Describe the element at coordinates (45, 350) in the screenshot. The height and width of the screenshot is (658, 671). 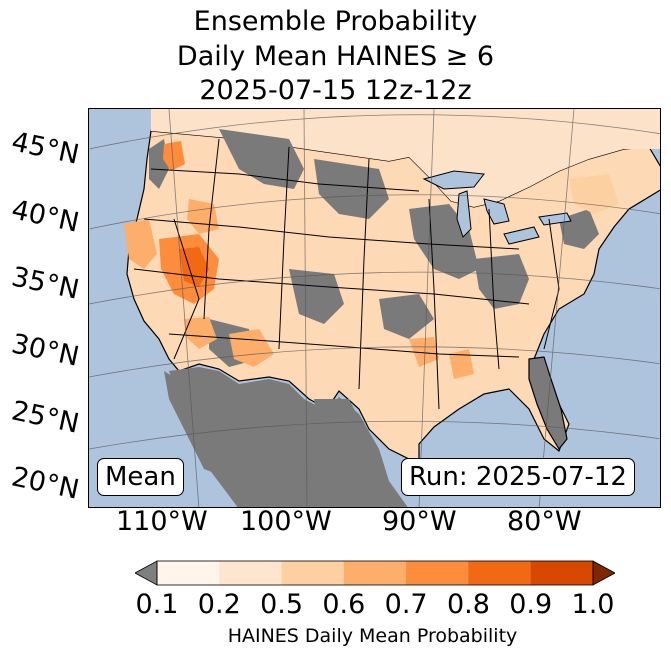
I see `lat-label-30: 30°N` at that location.